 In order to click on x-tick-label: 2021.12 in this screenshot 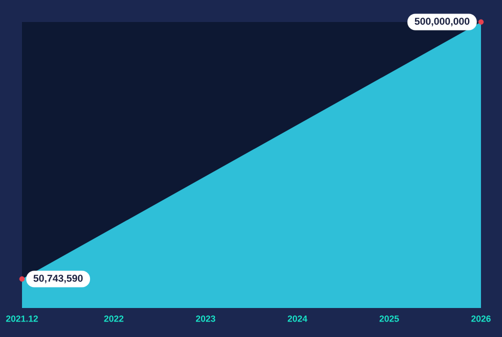, I will do `click(22, 319)`.